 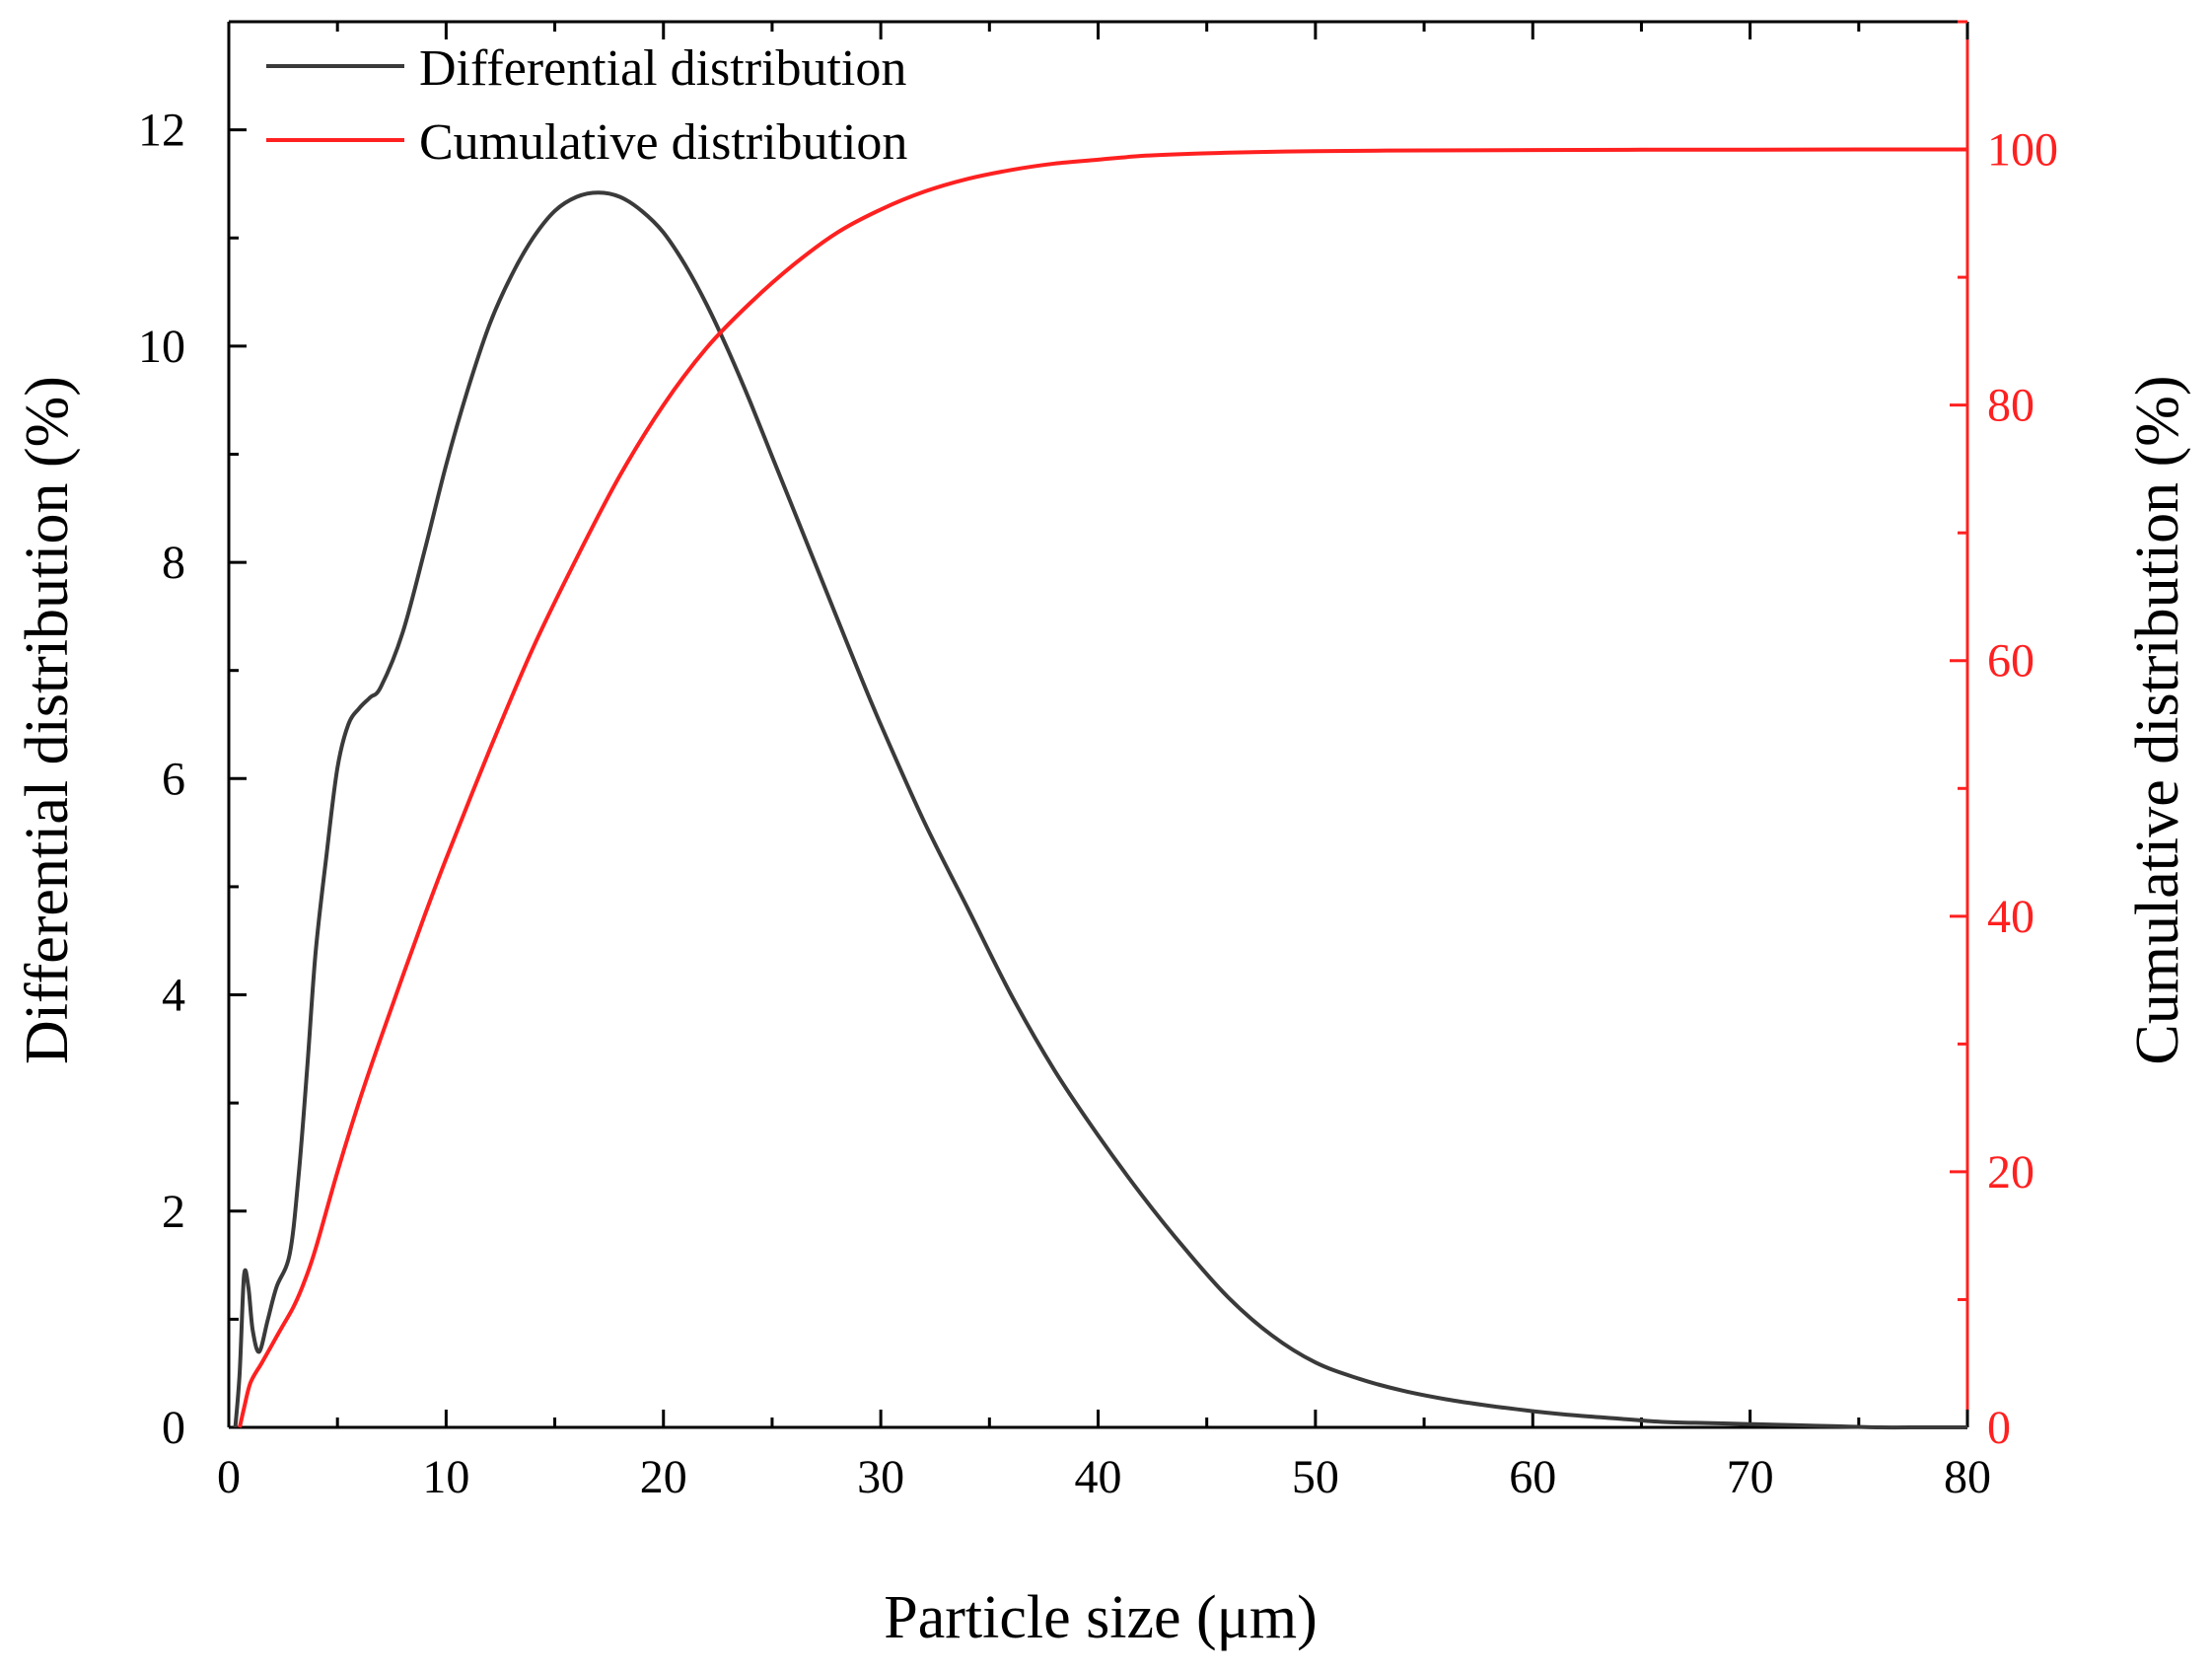 What do you see at coordinates (161, 347) in the screenshot?
I see `left-y-tick-label: 10` at bounding box center [161, 347].